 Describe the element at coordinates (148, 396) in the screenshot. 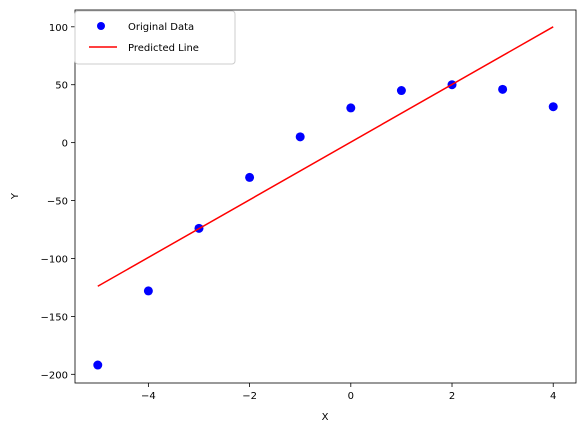

I see `x-tick-label: −4` at that location.